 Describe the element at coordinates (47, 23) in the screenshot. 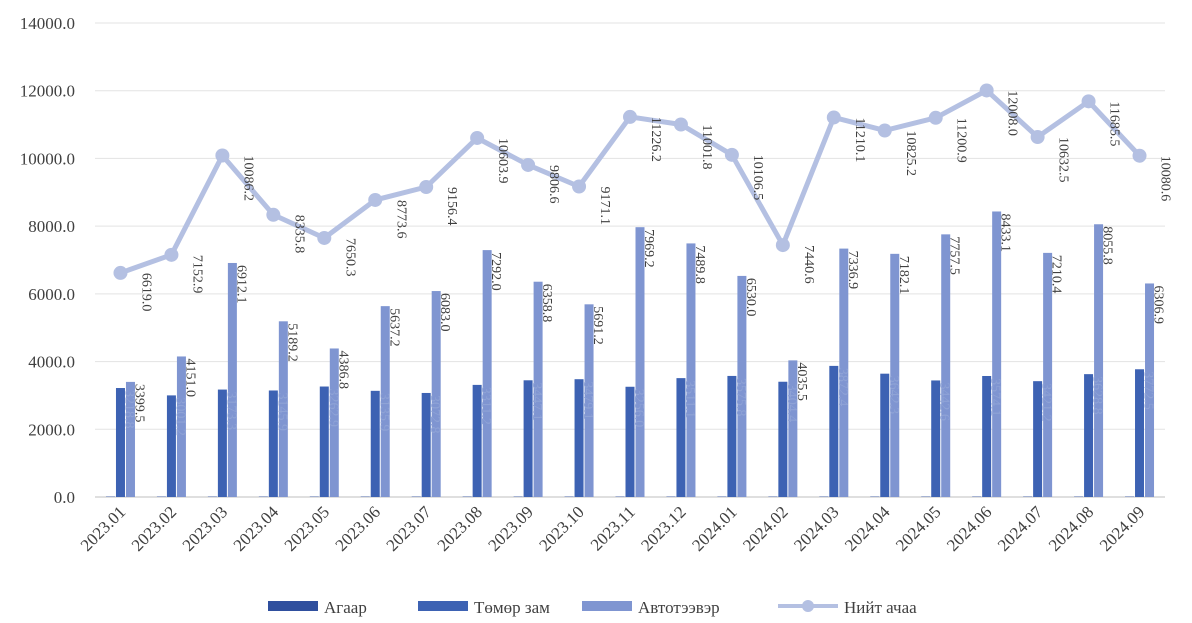

I see `y-tick-label: 14000.0` at that location.